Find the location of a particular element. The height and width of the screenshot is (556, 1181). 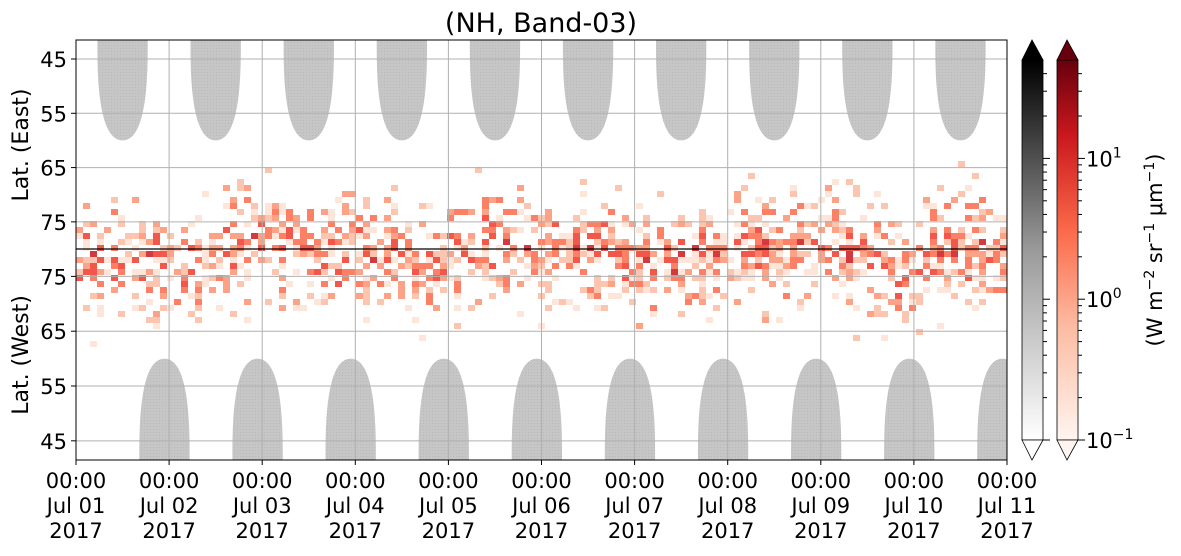

x-tick-label: 00:00 is located at coordinates (821, 481).